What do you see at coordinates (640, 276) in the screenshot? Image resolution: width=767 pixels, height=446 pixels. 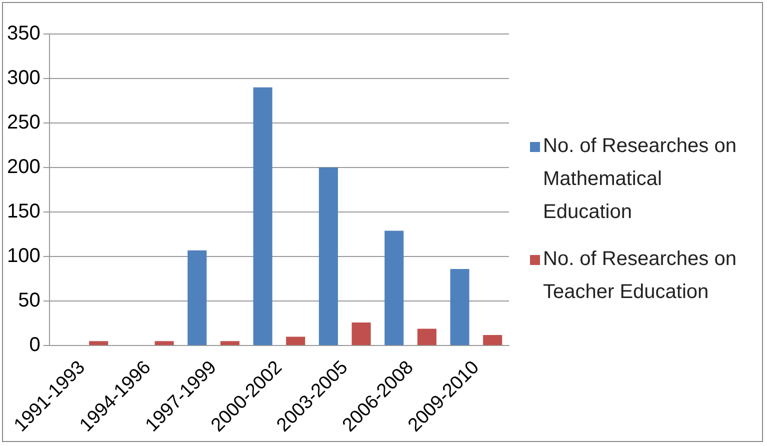 I see `legend-label: No. of Researches on Teacher Education` at bounding box center [640, 276].